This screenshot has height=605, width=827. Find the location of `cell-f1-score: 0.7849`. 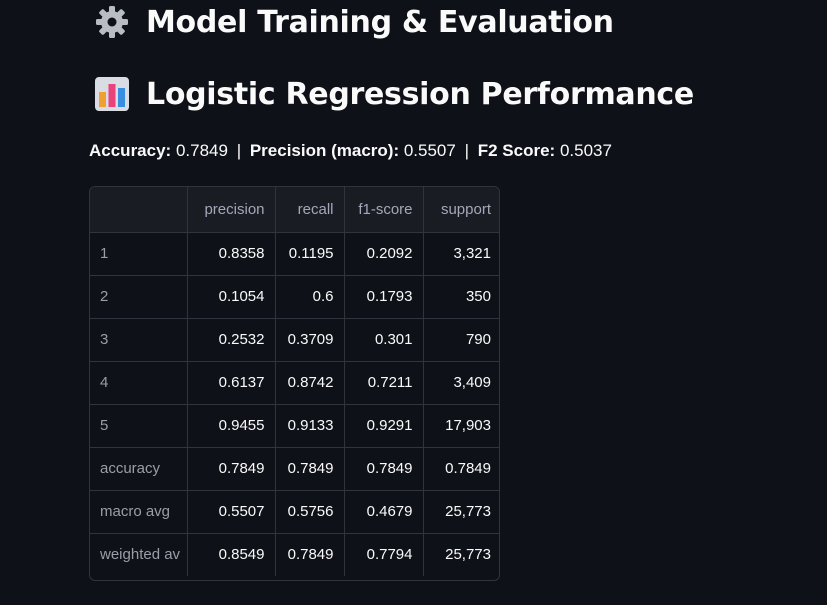

cell-f1-score: 0.7849 is located at coordinates (384, 469).